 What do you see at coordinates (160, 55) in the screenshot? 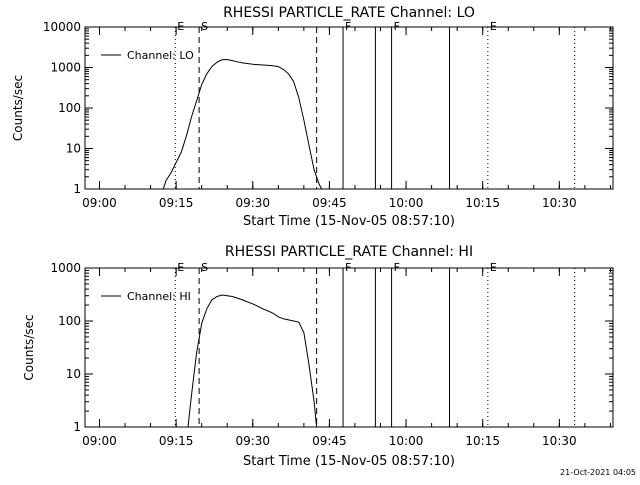
I see `legend-label: Channel: LO` at bounding box center [160, 55].